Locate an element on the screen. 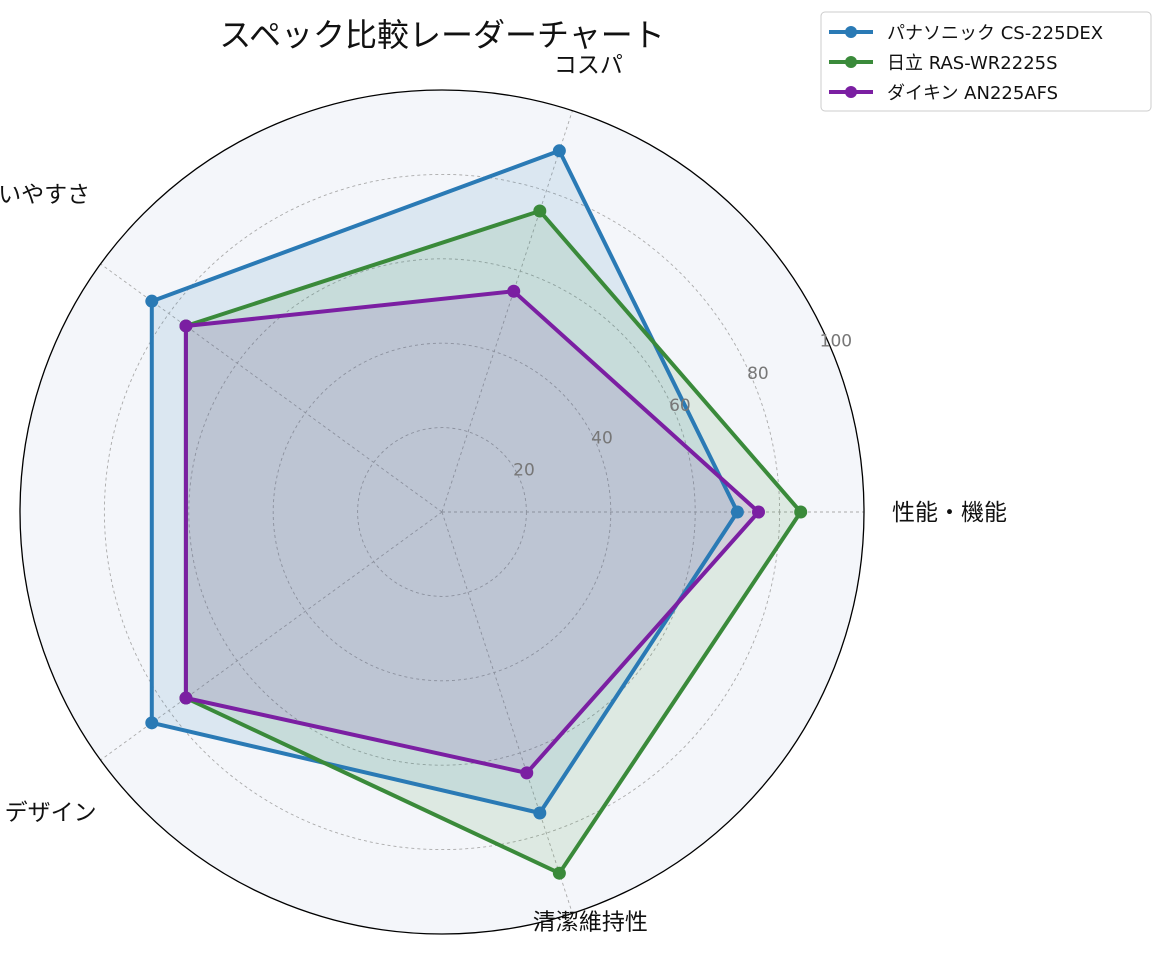 Image resolution: width=1165 pixels, height=968 pixels. r-tick-label: 20 is located at coordinates (524, 471).